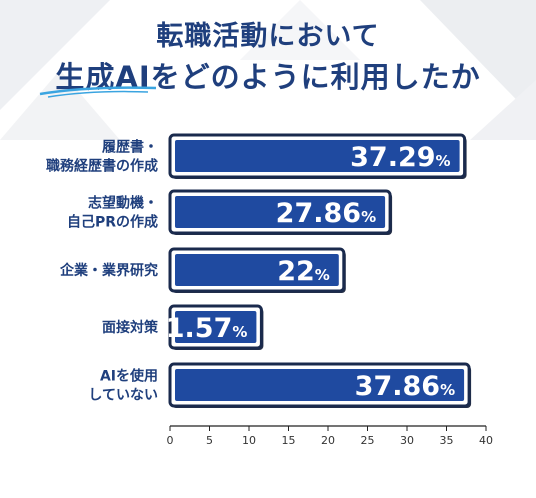 The image size is (536, 498). What do you see at coordinates (123, 203) in the screenshot?
I see `category-label: 志望動機・` at bounding box center [123, 203].